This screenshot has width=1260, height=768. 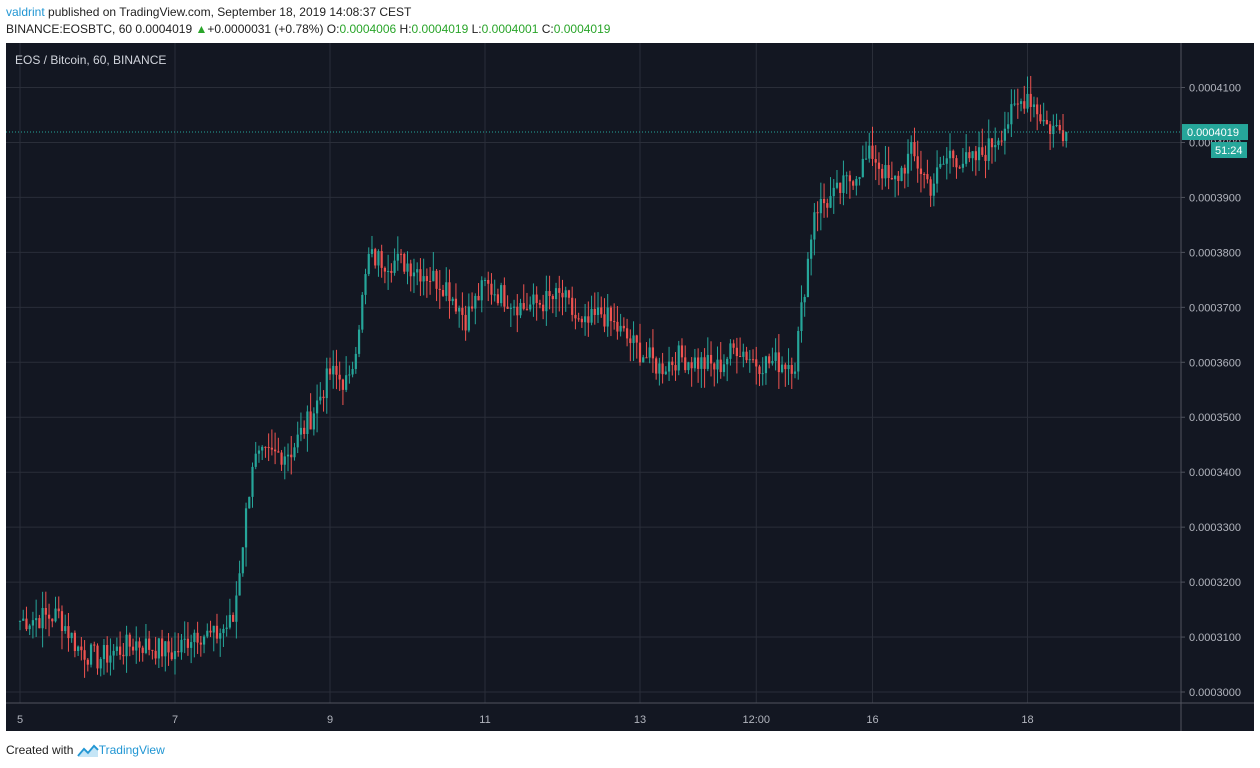 I want to click on tradingview-brand-link: TradingView, so click(x=131, y=750).